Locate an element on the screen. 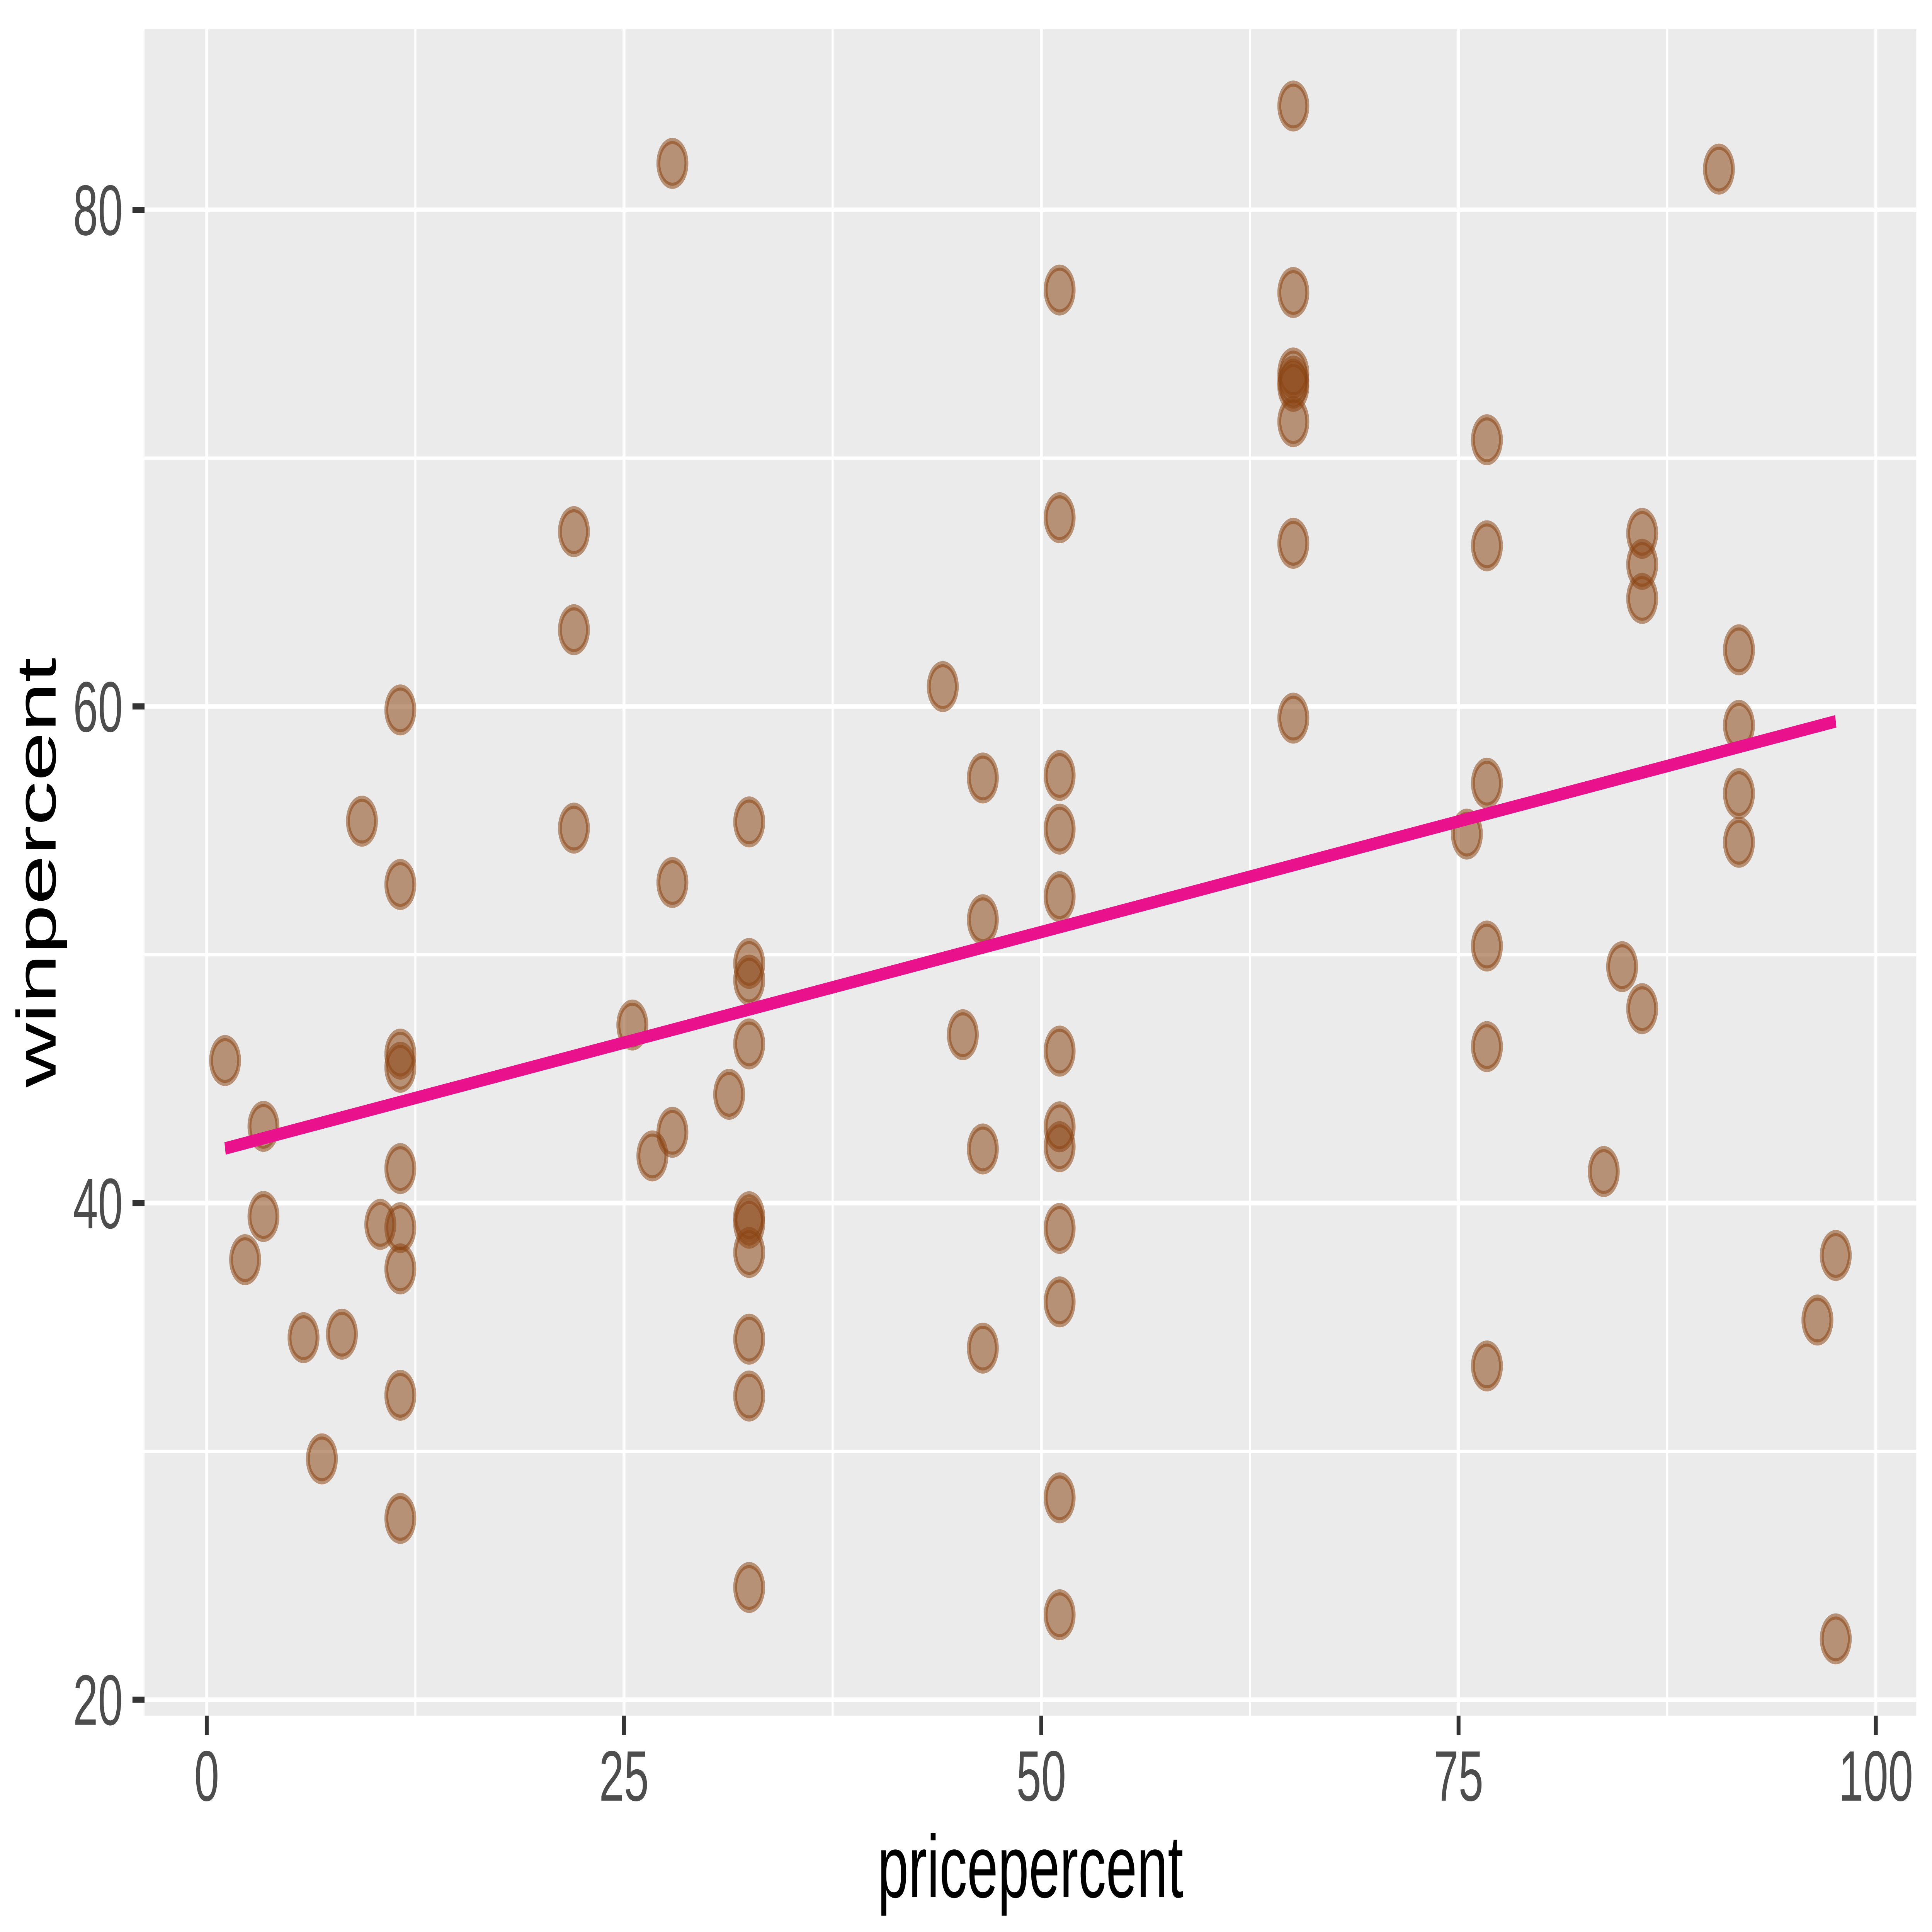 The image size is (1932, 1932). y-tick-label: 20 is located at coordinates (98, 1700).